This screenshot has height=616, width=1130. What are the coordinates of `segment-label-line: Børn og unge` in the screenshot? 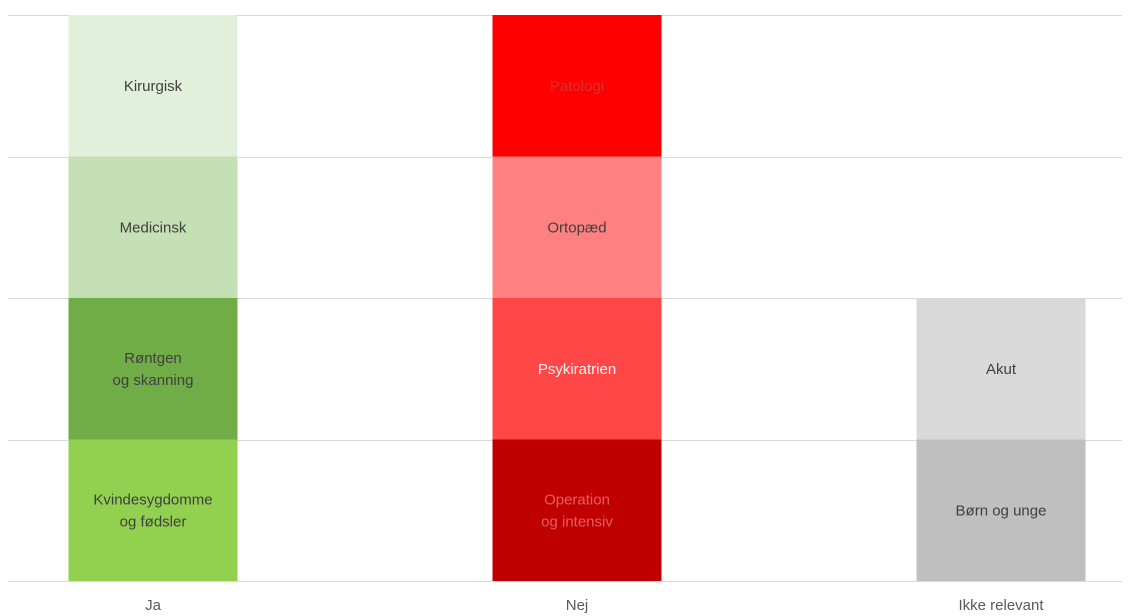 It's located at (1001, 510).